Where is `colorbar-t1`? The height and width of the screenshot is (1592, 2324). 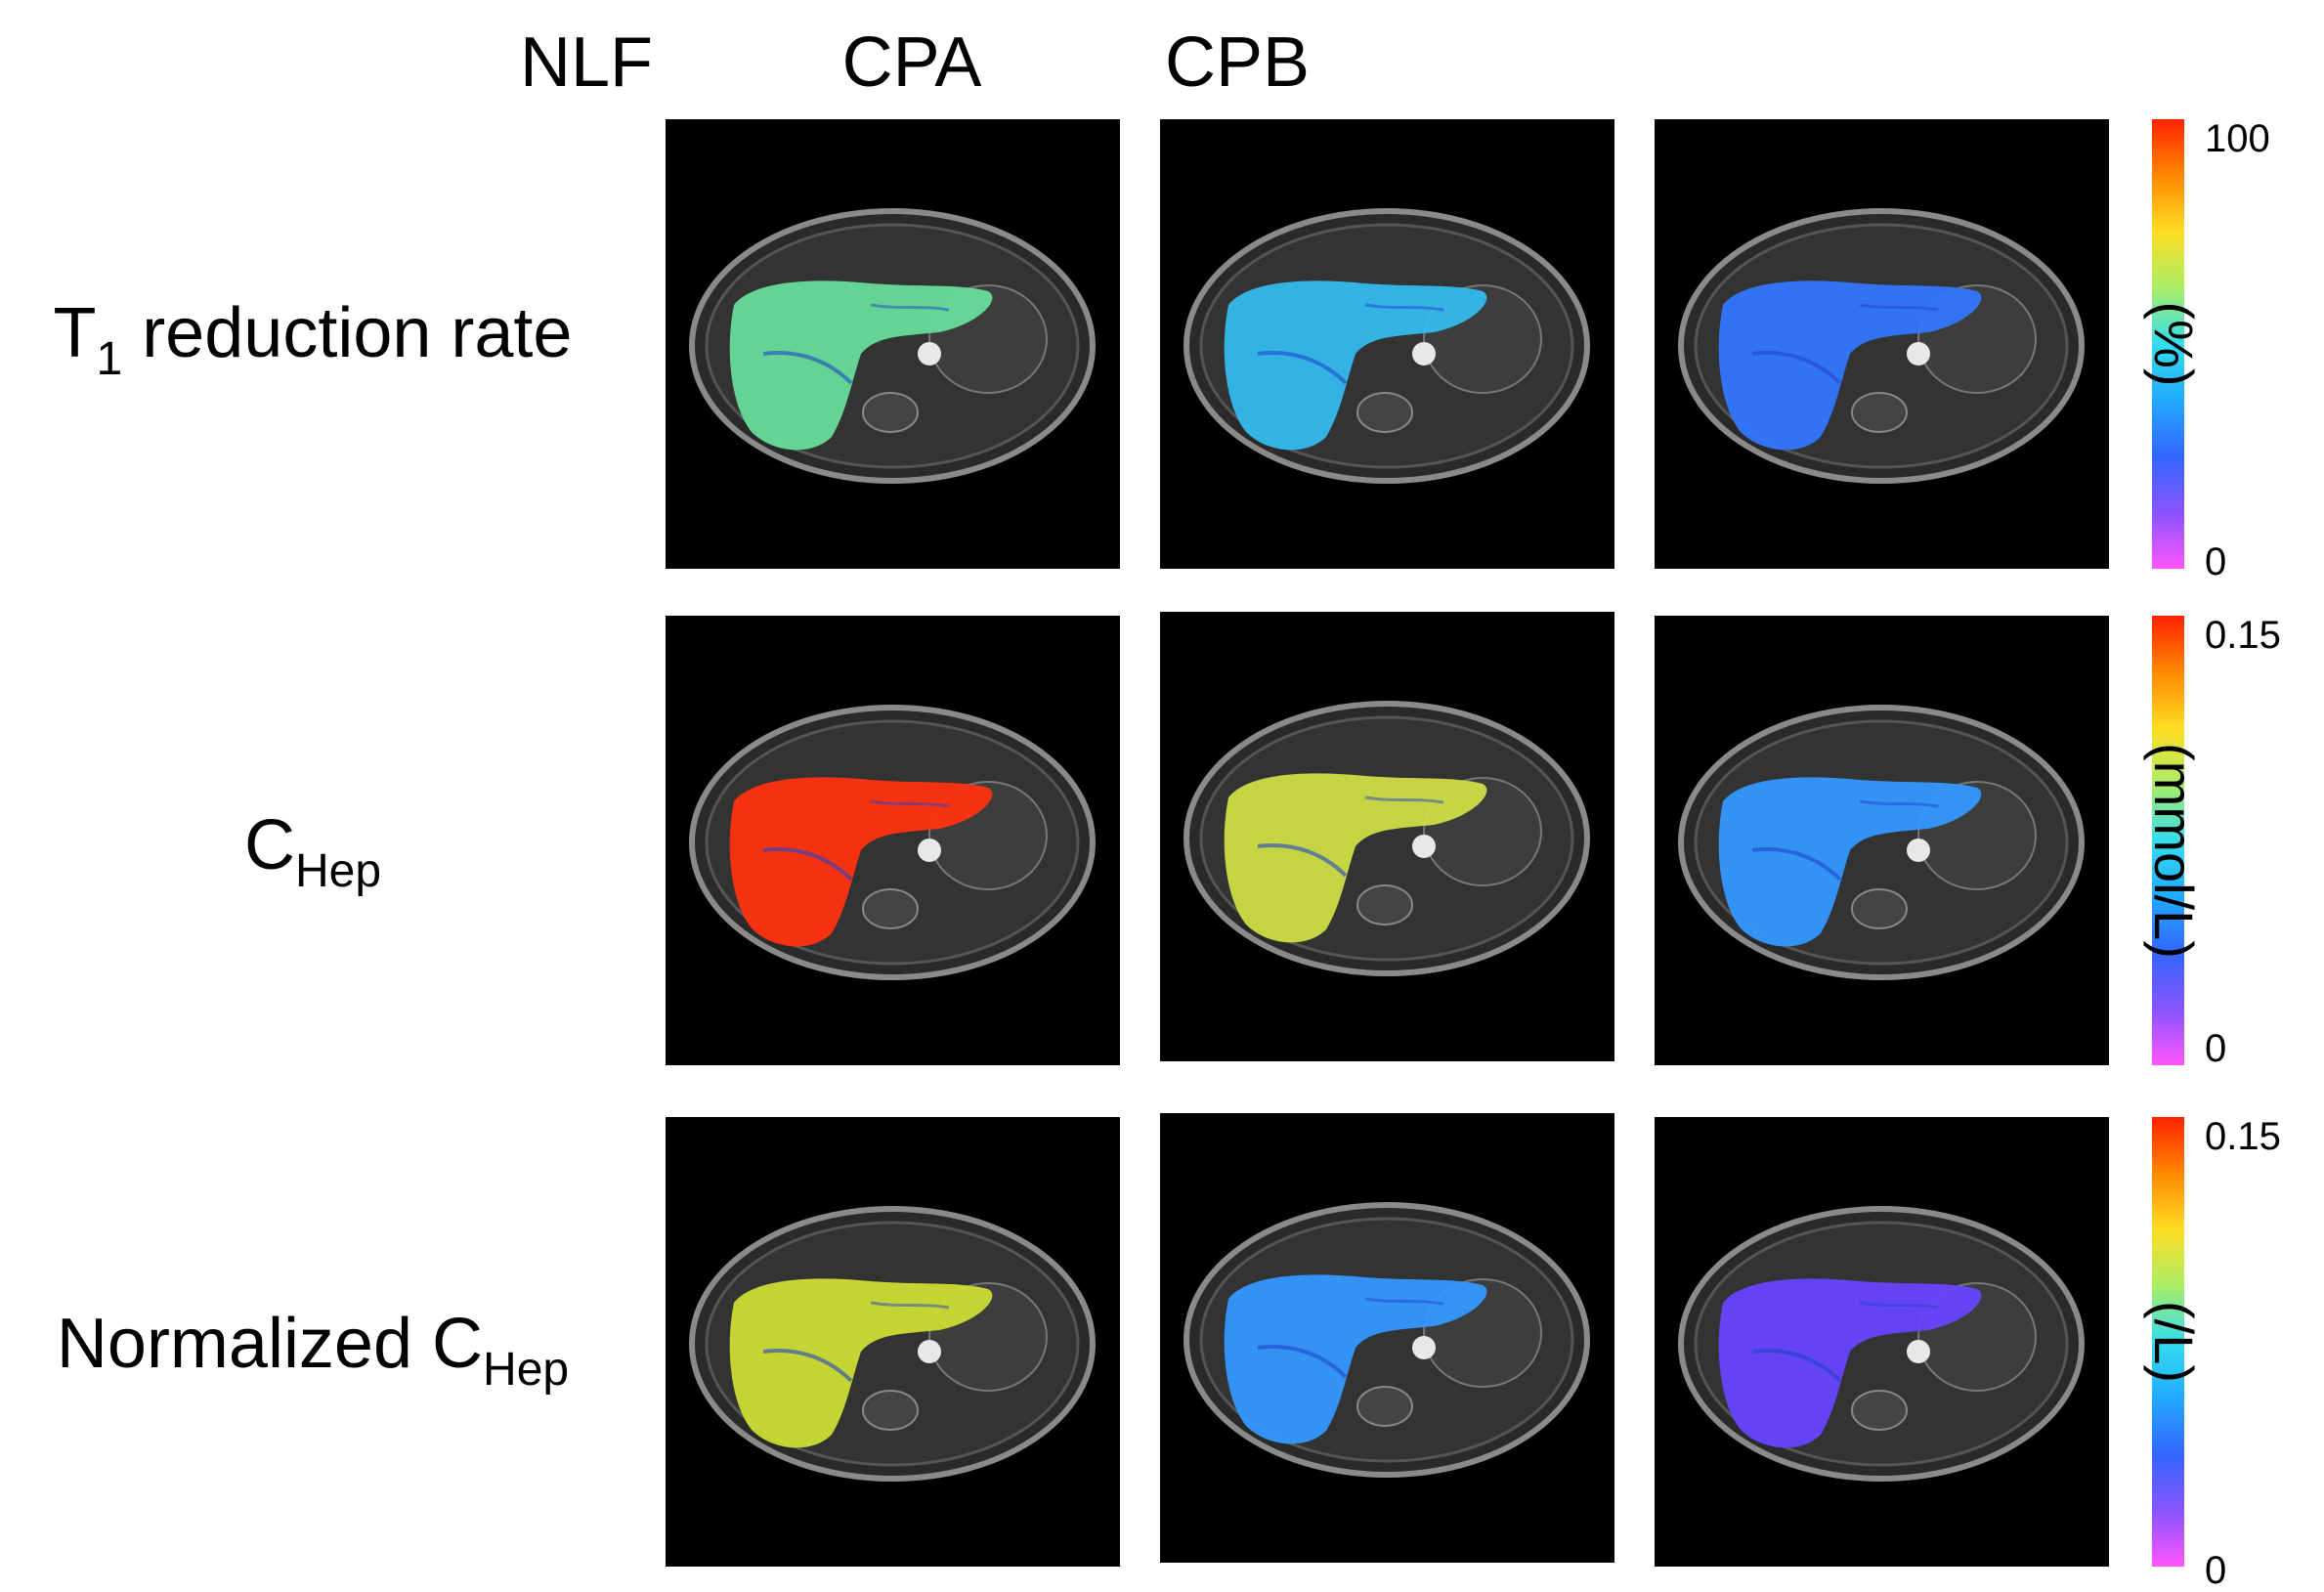
colorbar-t1 is located at coordinates (2168, 344).